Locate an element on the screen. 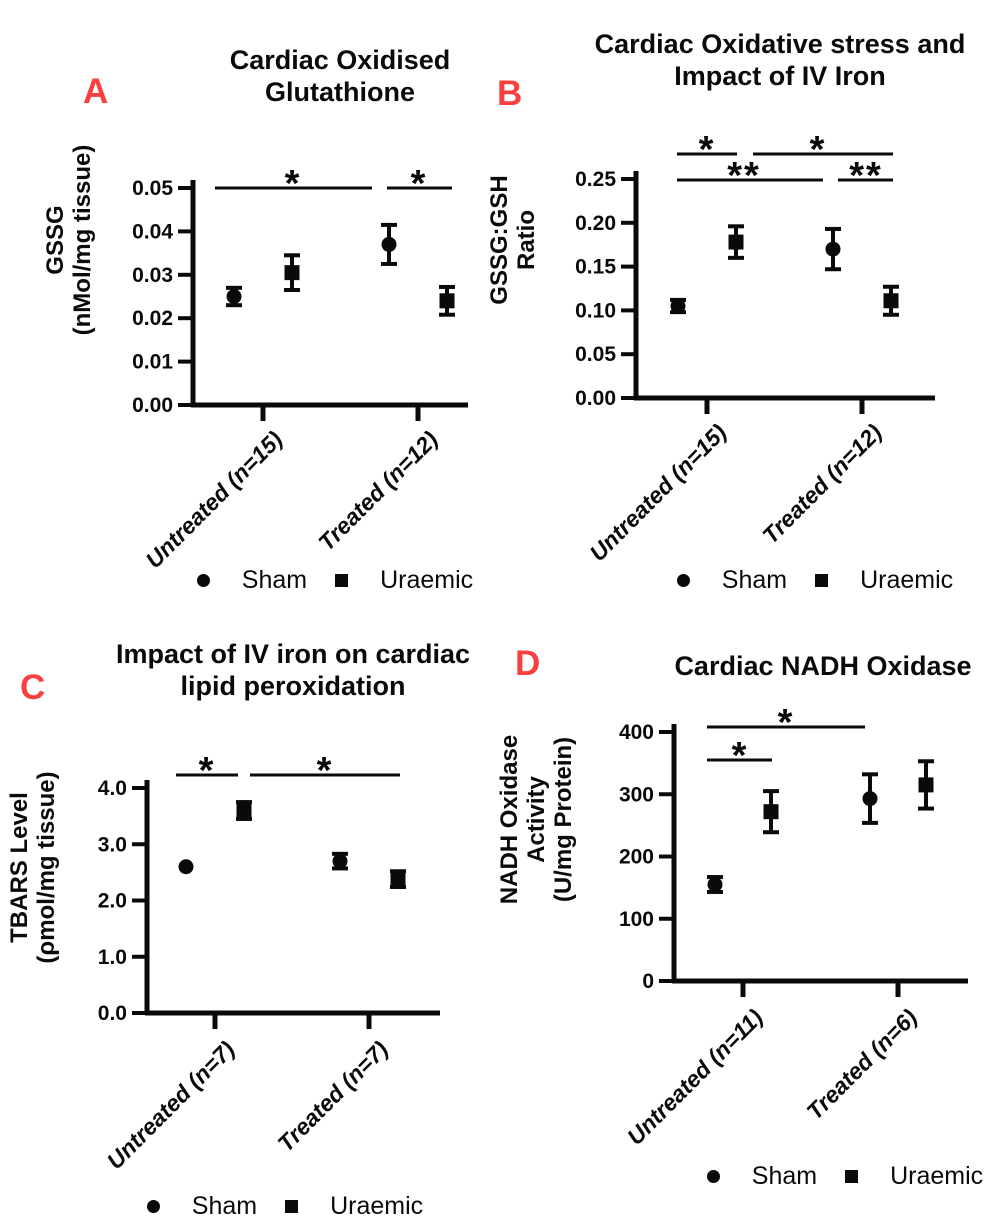 This screenshot has height=1232, width=1004. y-tick-label: 2.0 is located at coordinates (112, 901).